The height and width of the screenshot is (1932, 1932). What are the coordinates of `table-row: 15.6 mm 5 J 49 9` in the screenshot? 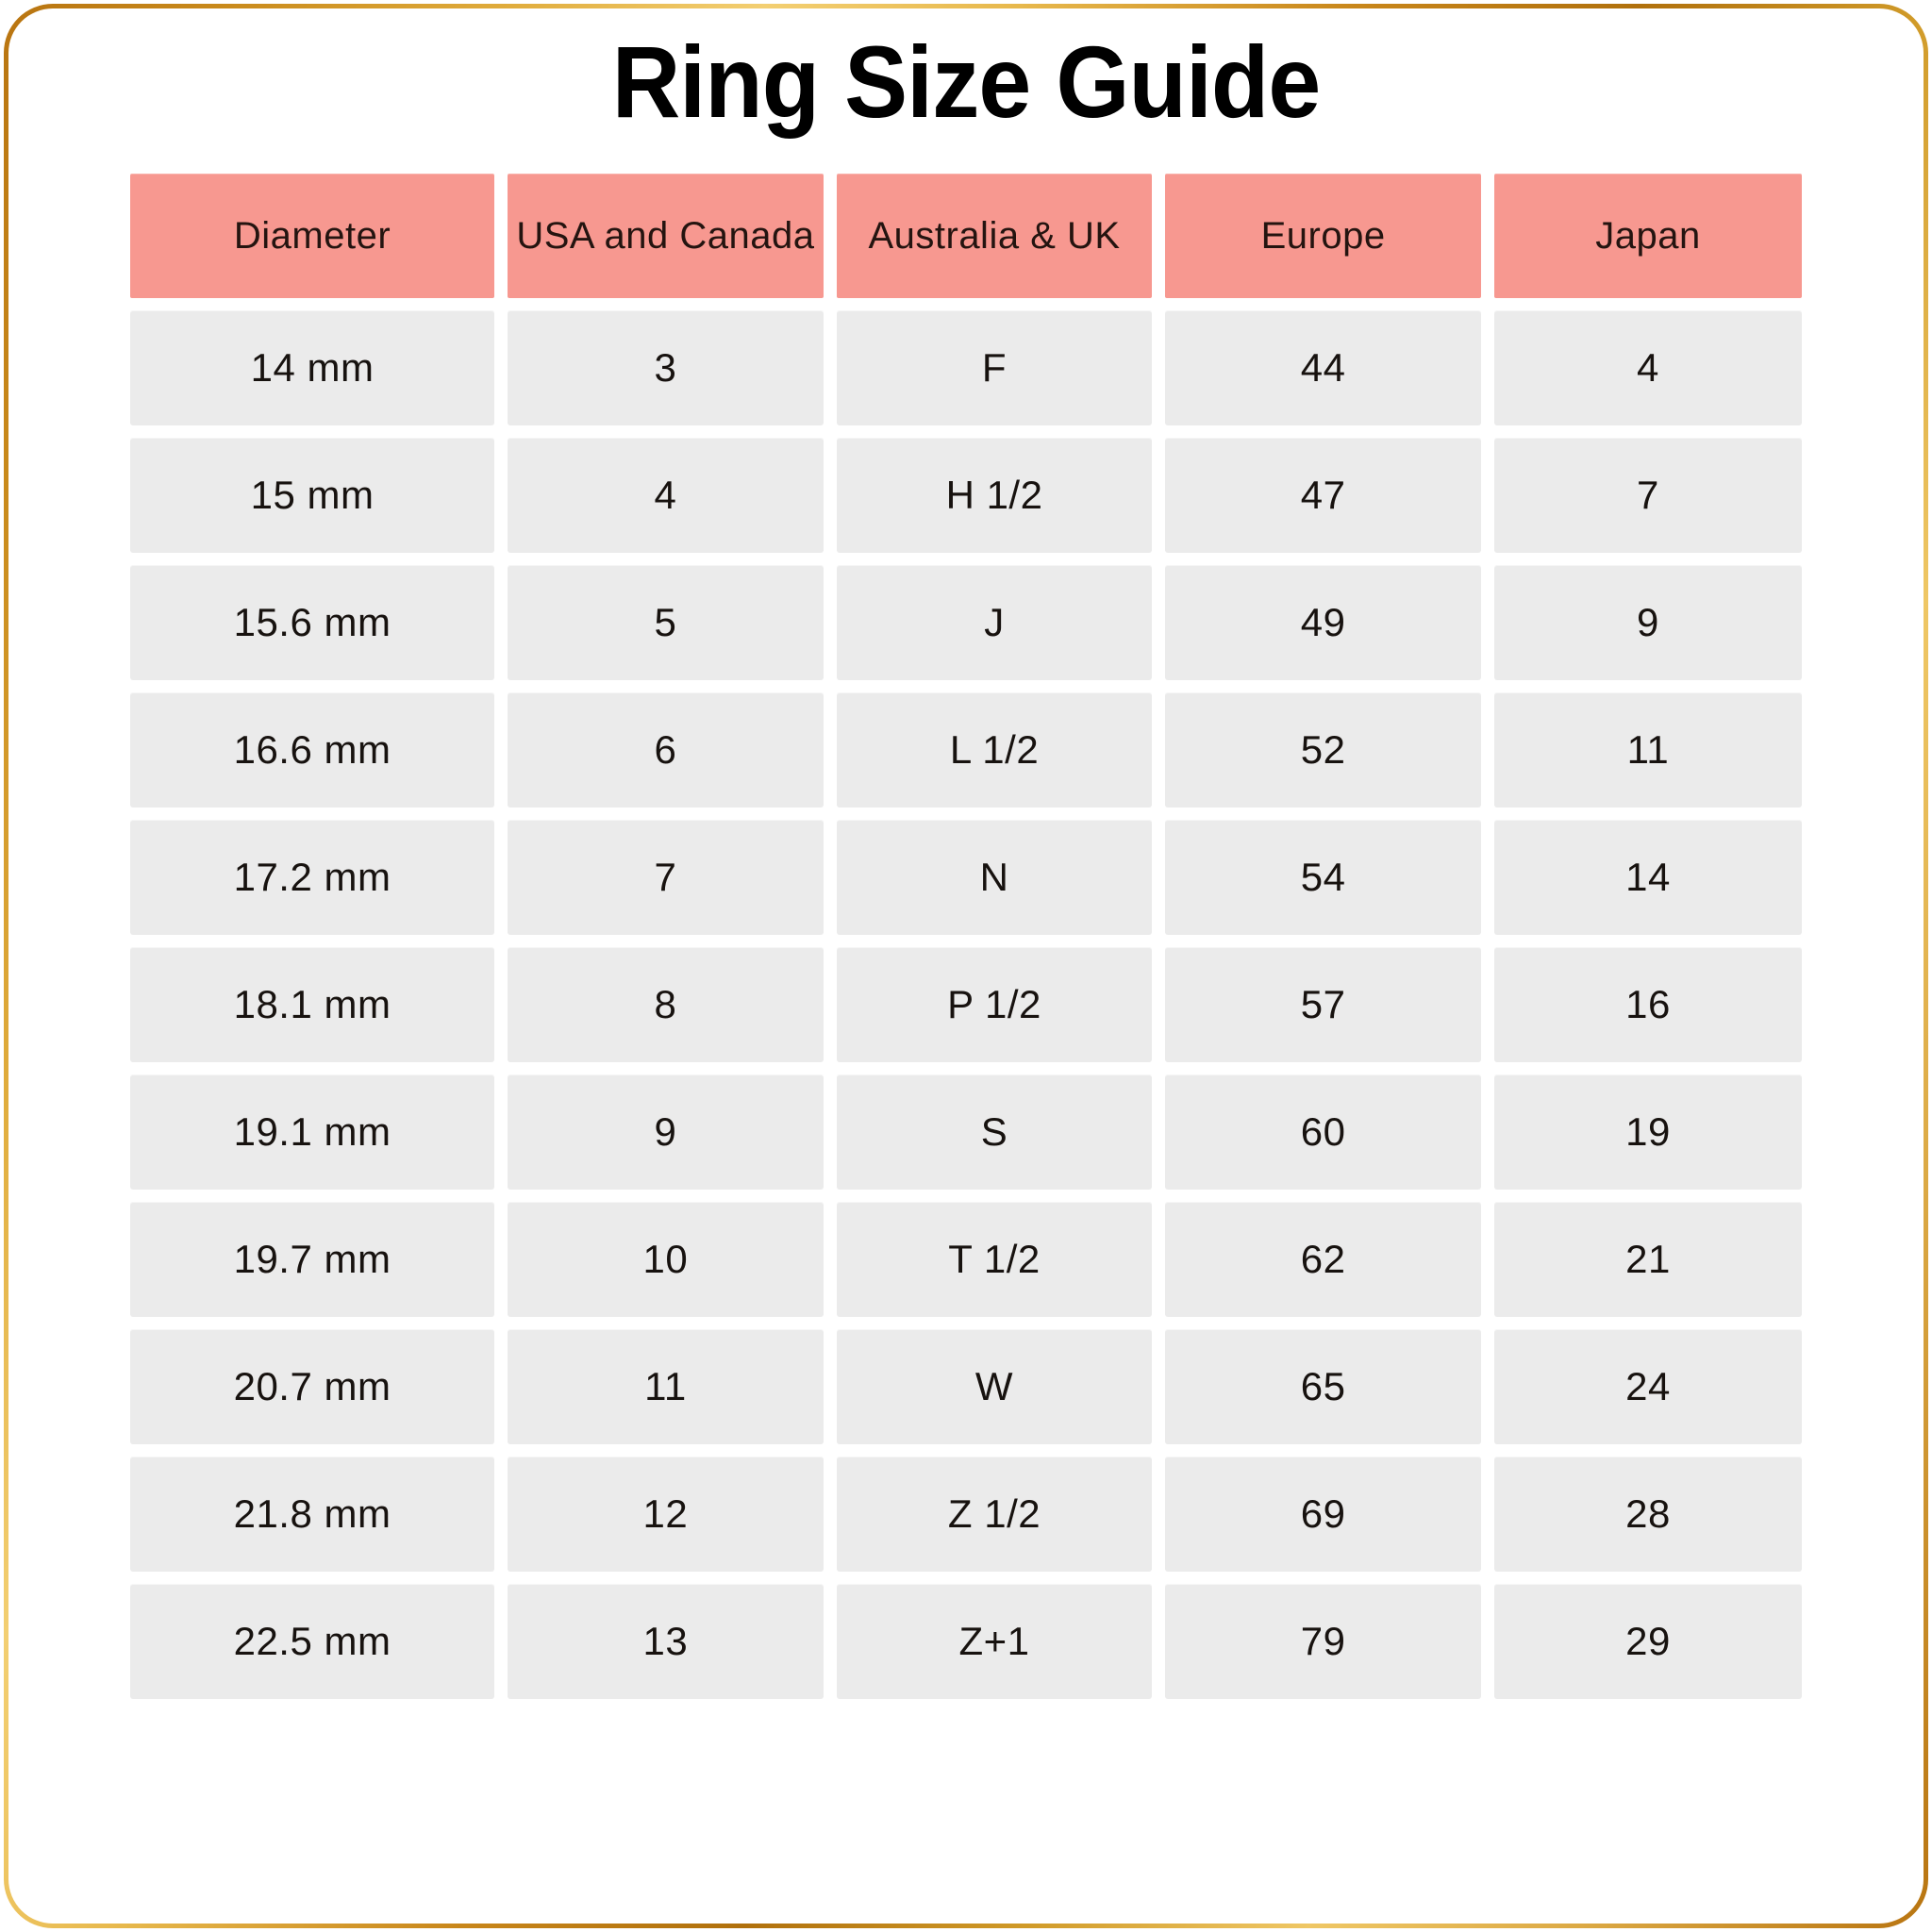 It's located at (966, 622).